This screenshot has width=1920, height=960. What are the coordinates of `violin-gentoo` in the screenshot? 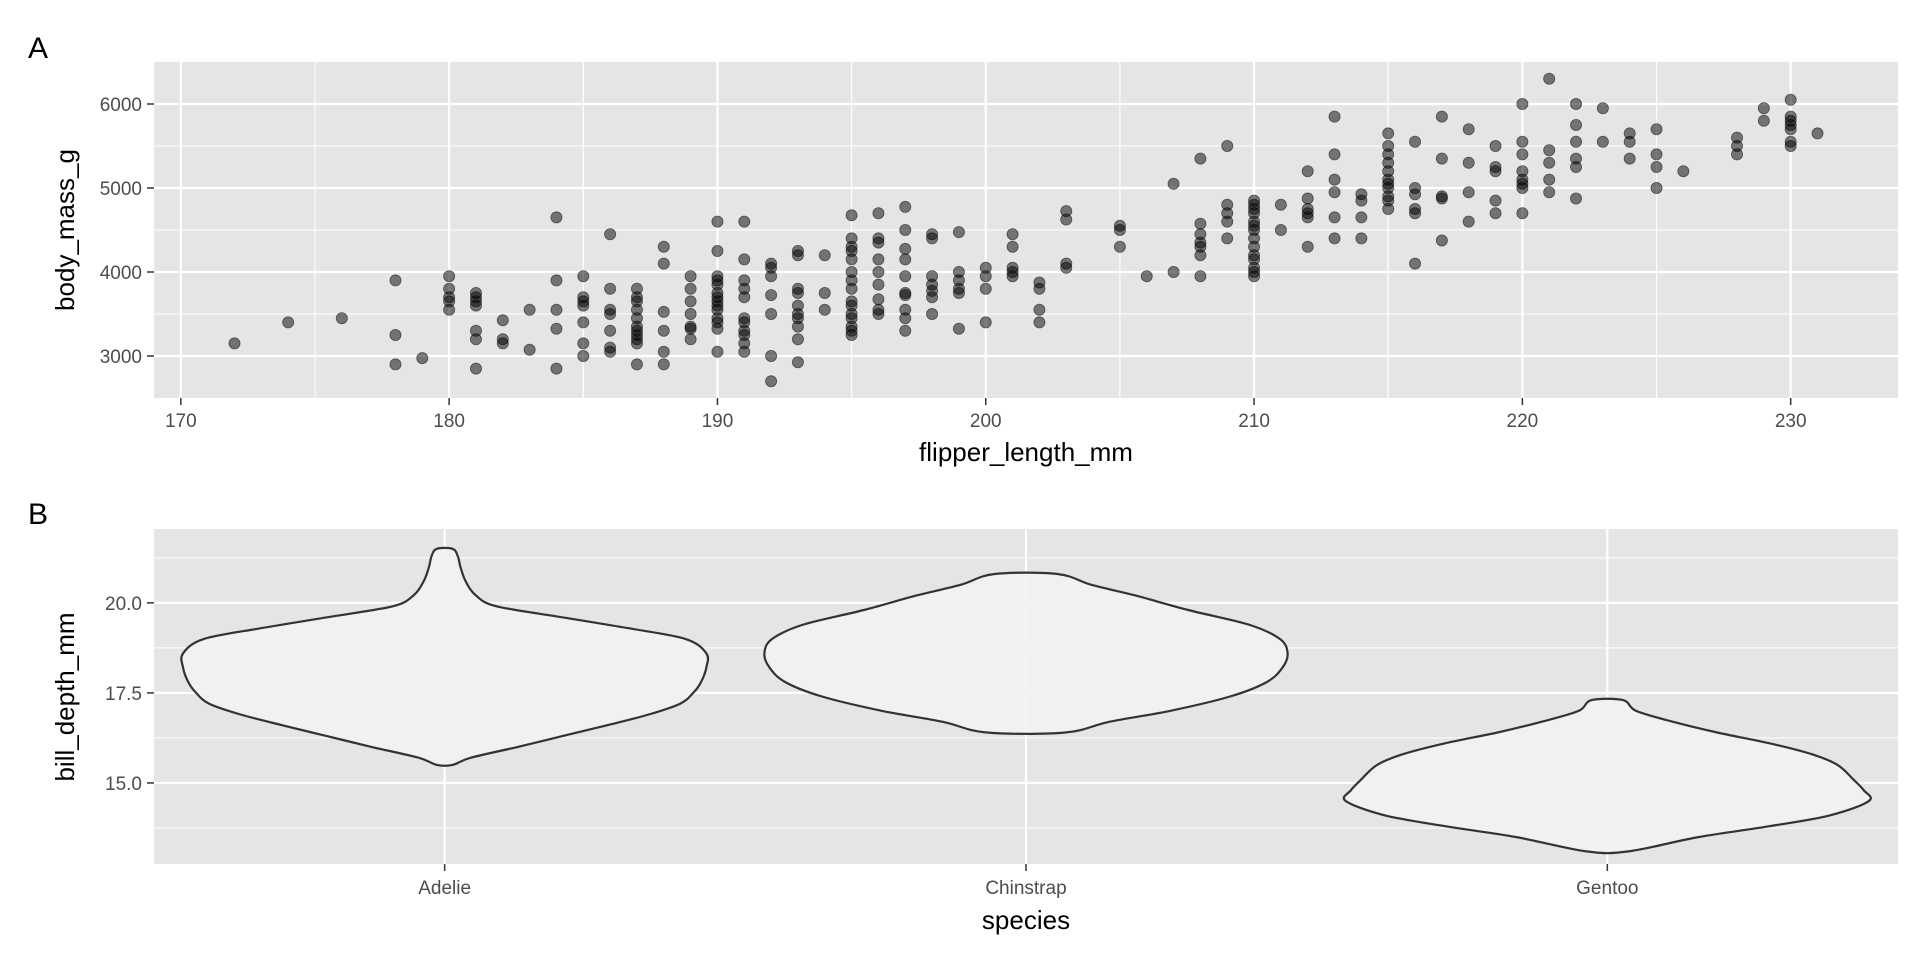 It's located at (1607, 776).